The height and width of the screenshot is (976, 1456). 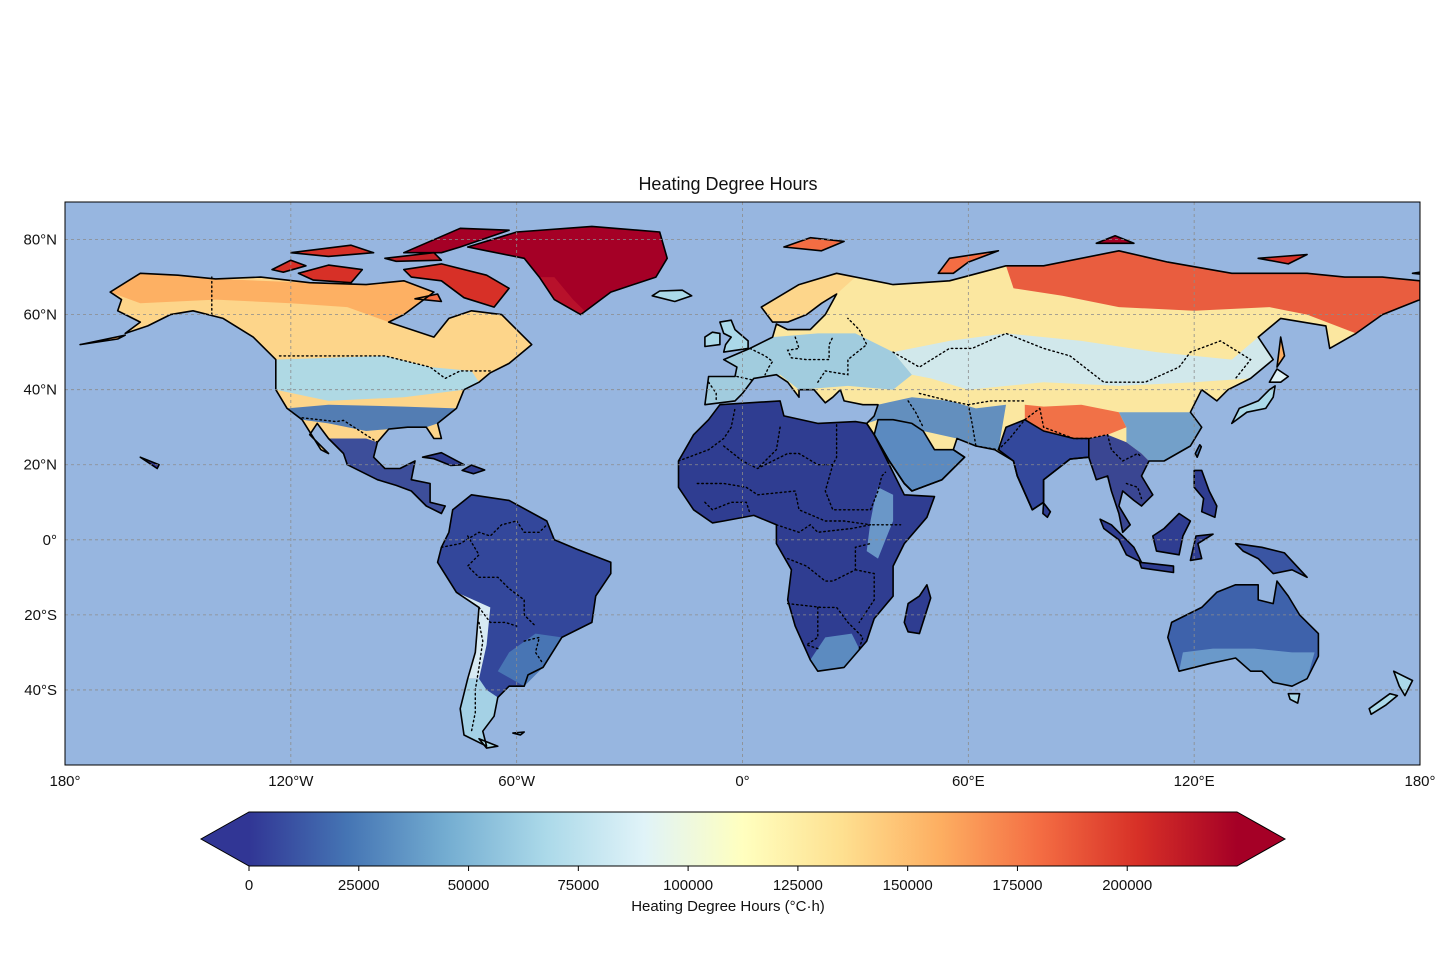 I want to click on colorbar-tick-label: 75000, so click(x=578, y=885).